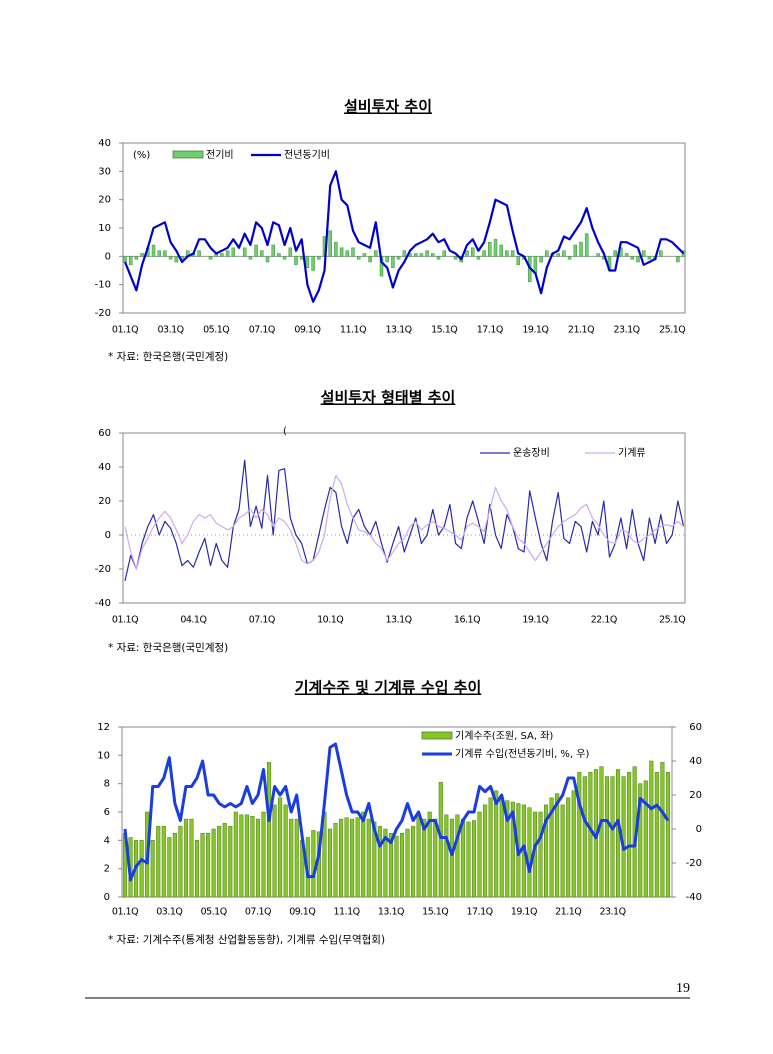 The image size is (773, 1054). Describe the element at coordinates (490, 330) in the screenshot. I see `x-tick-label: 17.1Q` at that location.